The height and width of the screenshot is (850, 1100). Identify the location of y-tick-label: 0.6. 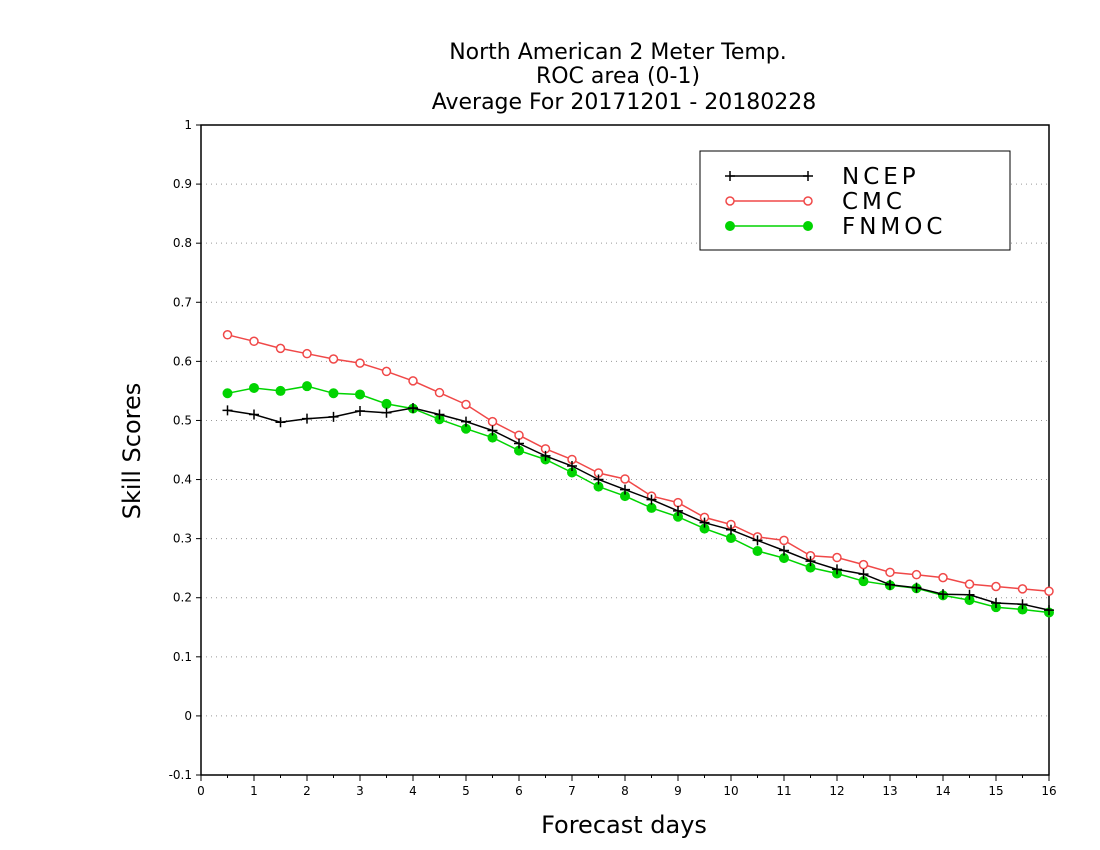
(182, 361).